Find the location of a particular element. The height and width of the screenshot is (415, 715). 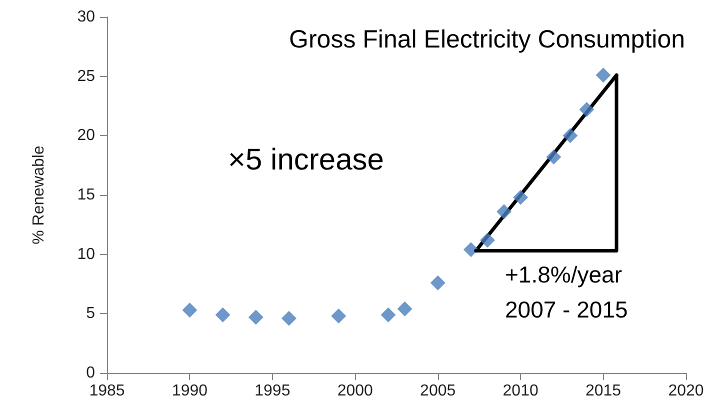

annotation: 2007 - 2015 is located at coordinates (566, 309).